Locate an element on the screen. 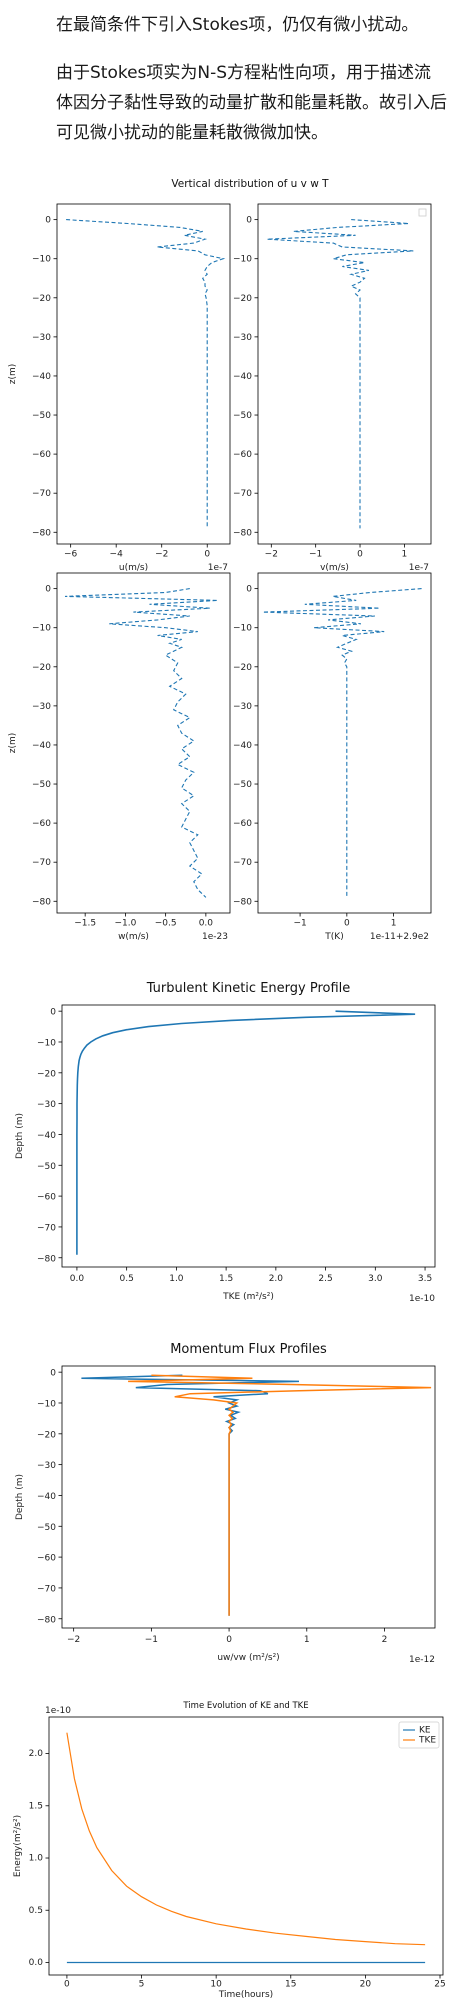  x-axis-label: u(m/s) is located at coordinates (133, 568).